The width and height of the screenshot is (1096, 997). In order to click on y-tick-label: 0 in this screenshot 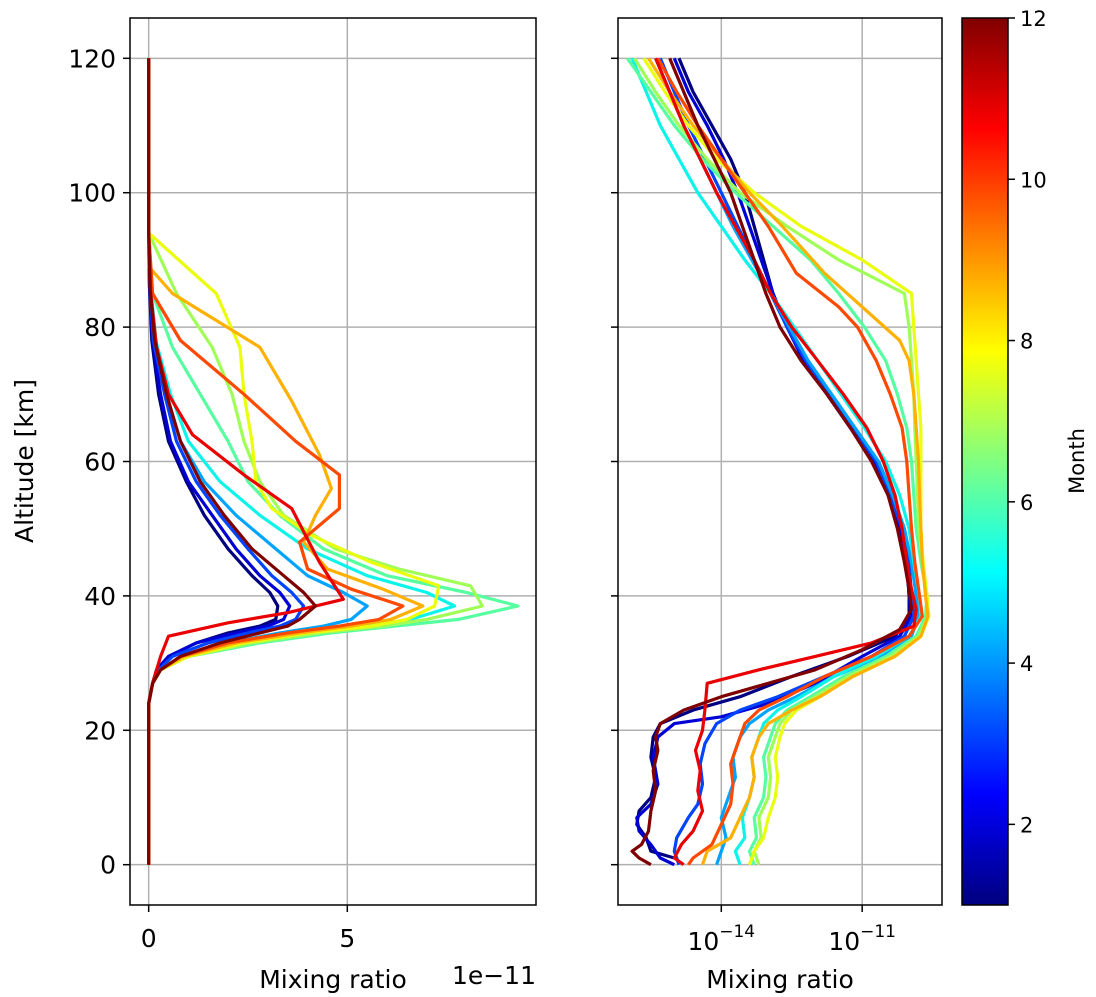, I will do `click(108, 865)`.